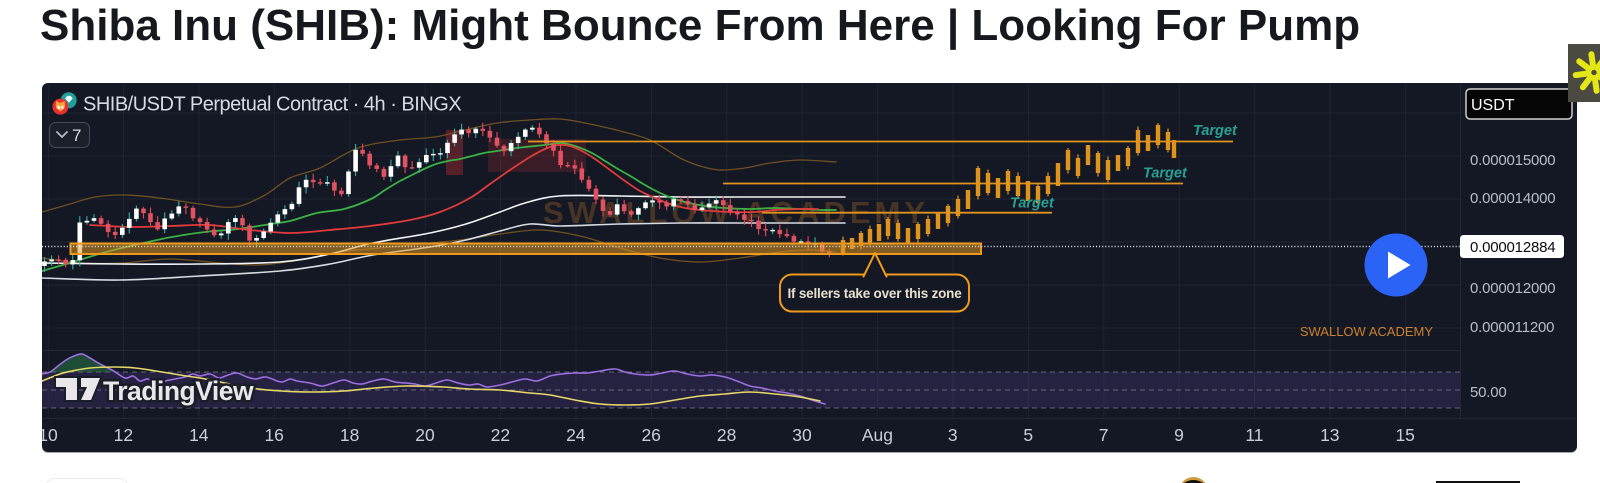 The width and height of the screenshot is (1600, 483). I want to click on svg-text: 24, so click(576, 435).